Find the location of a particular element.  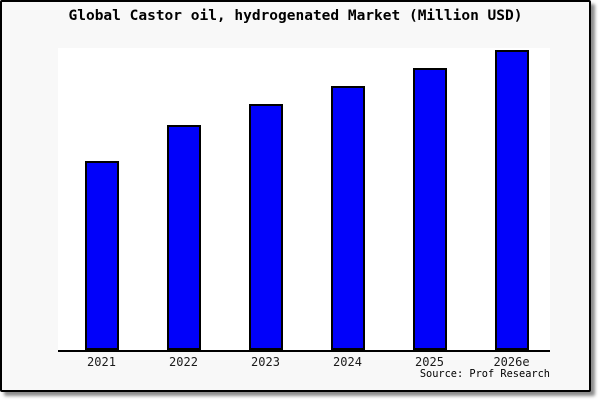

x-axis-labels: 2021 2022 2023 2024 2025 2026e is located at coordinates (295, 362).